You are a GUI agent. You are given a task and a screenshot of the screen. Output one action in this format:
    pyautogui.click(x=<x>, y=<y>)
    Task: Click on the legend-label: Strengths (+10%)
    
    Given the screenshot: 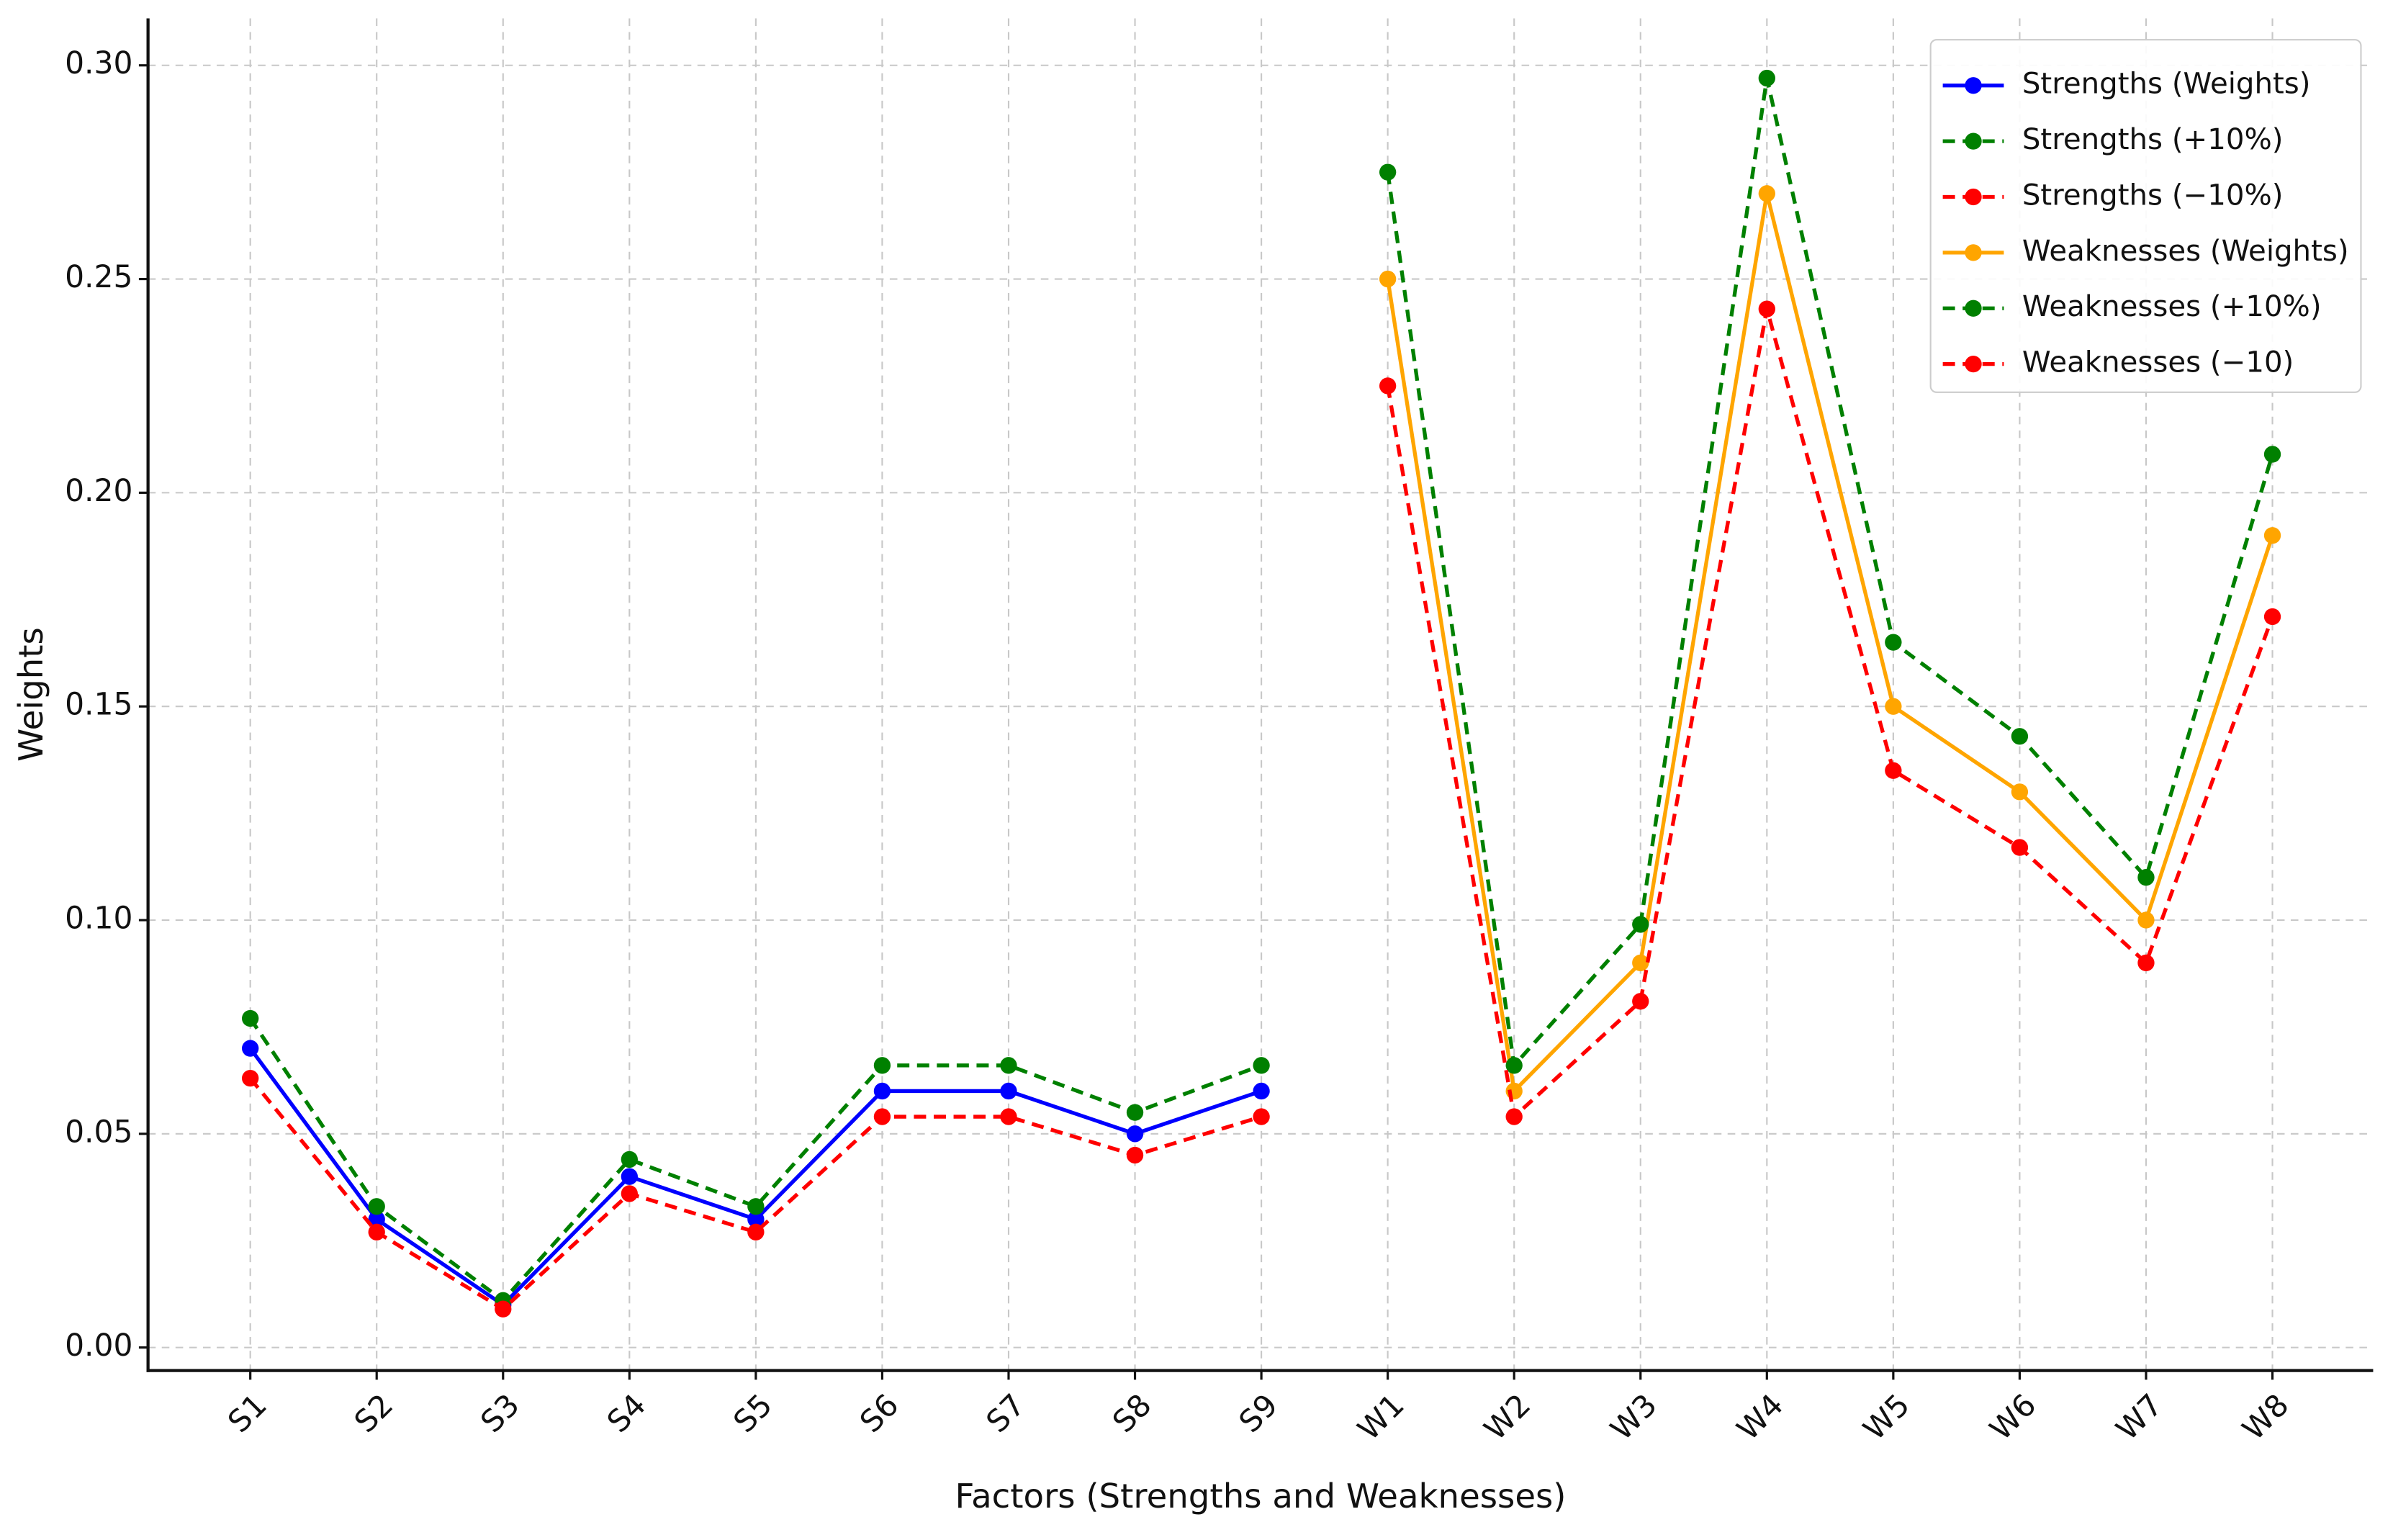 What is the action you would take?
    pyautogui.click(x=2153, y=139)
    